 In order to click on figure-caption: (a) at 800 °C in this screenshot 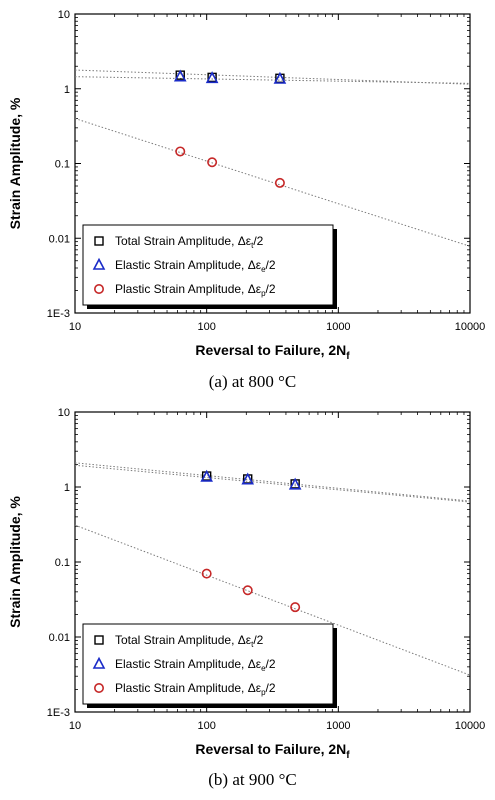, I will do `click(253, 381)`.